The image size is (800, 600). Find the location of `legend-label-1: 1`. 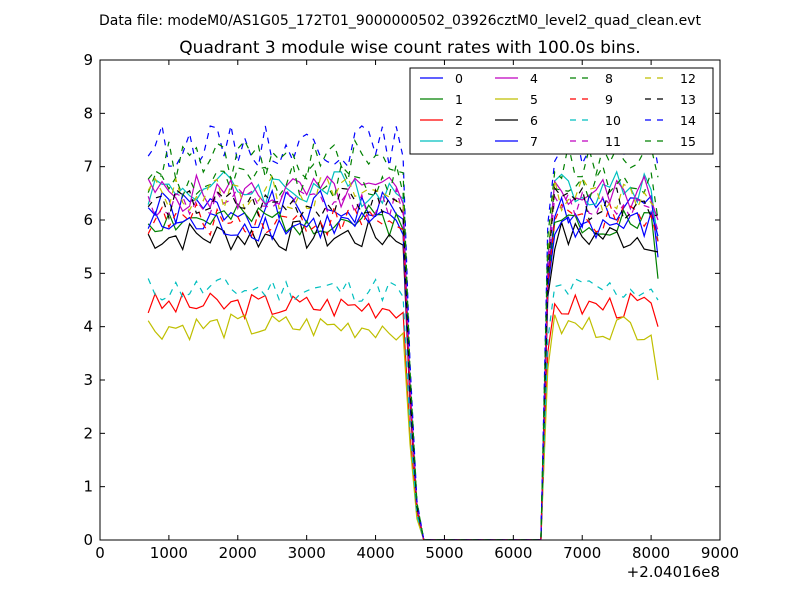

legend-label-1: 1 is located at coordinates (459, 99).